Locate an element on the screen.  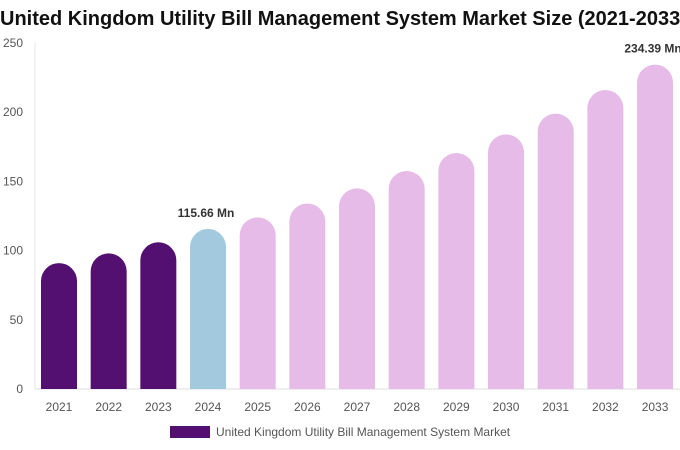
data-label: 234.39 Mn is located at coordinates (652, 49).